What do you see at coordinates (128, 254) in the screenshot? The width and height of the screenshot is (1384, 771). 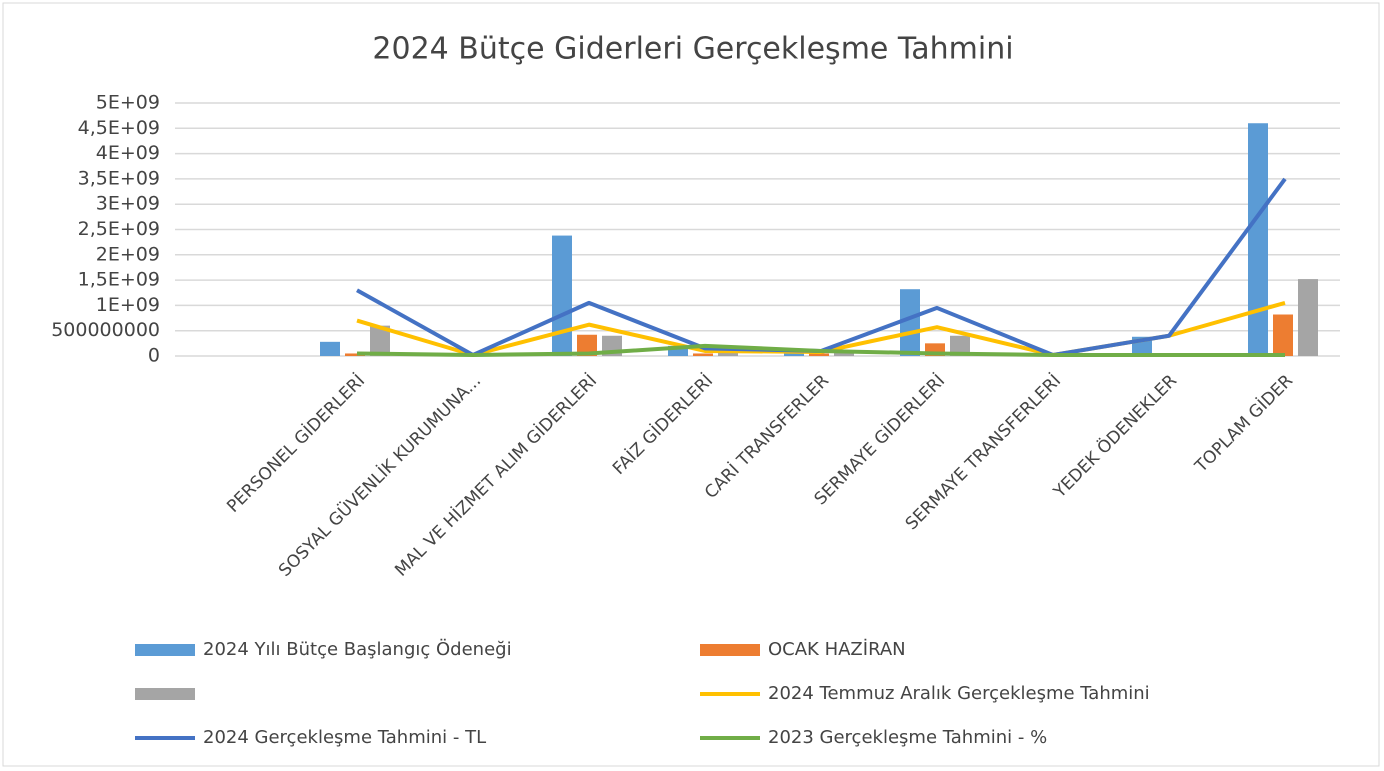 I see `y-tick-label: 2E+09` at bounding box center [128, 254].